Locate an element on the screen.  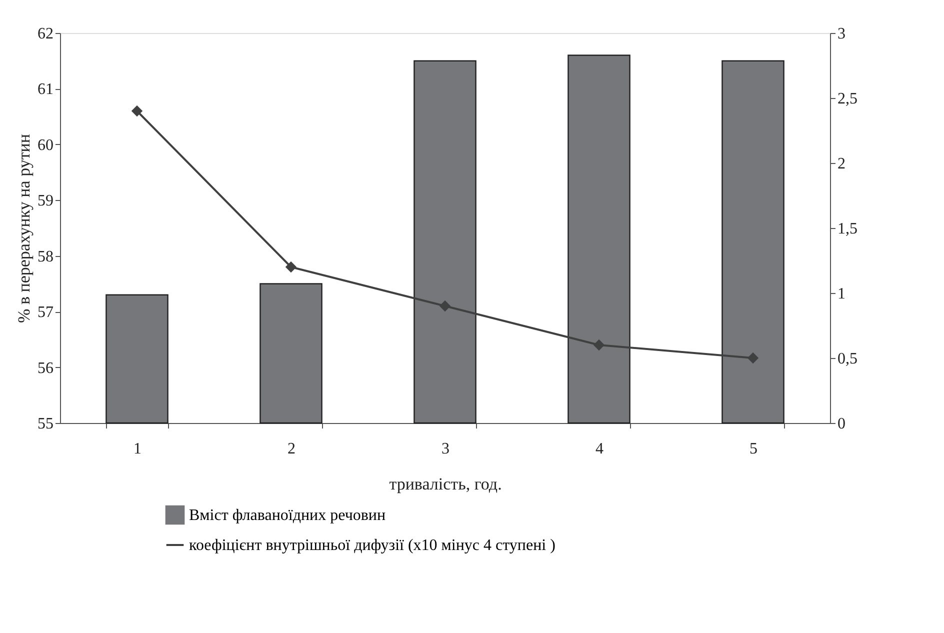
x-tick-label: 1 is located at coordinates (138, 449).